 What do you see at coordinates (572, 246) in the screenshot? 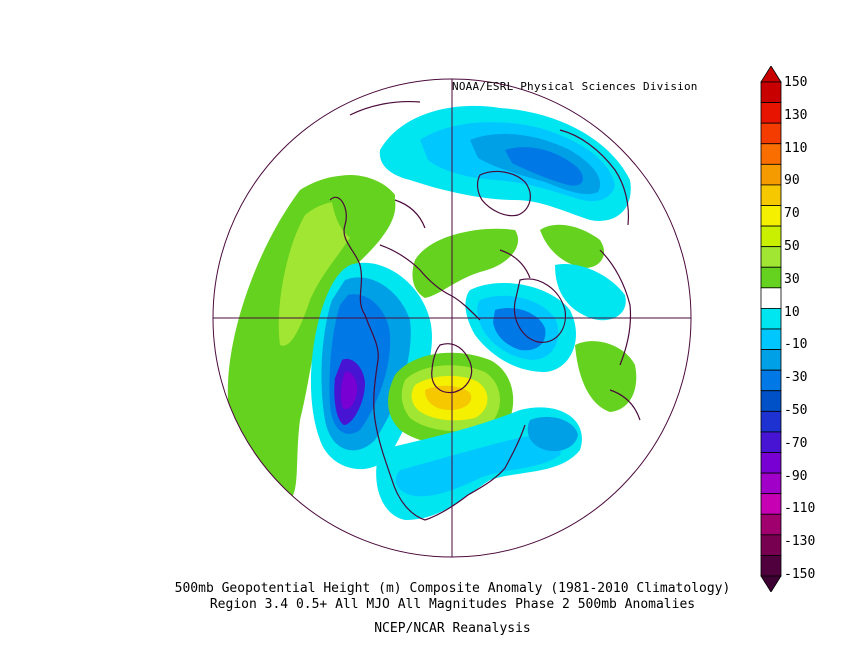
I see `positive-anomaly-siberia` at bounding box center [572, 246].